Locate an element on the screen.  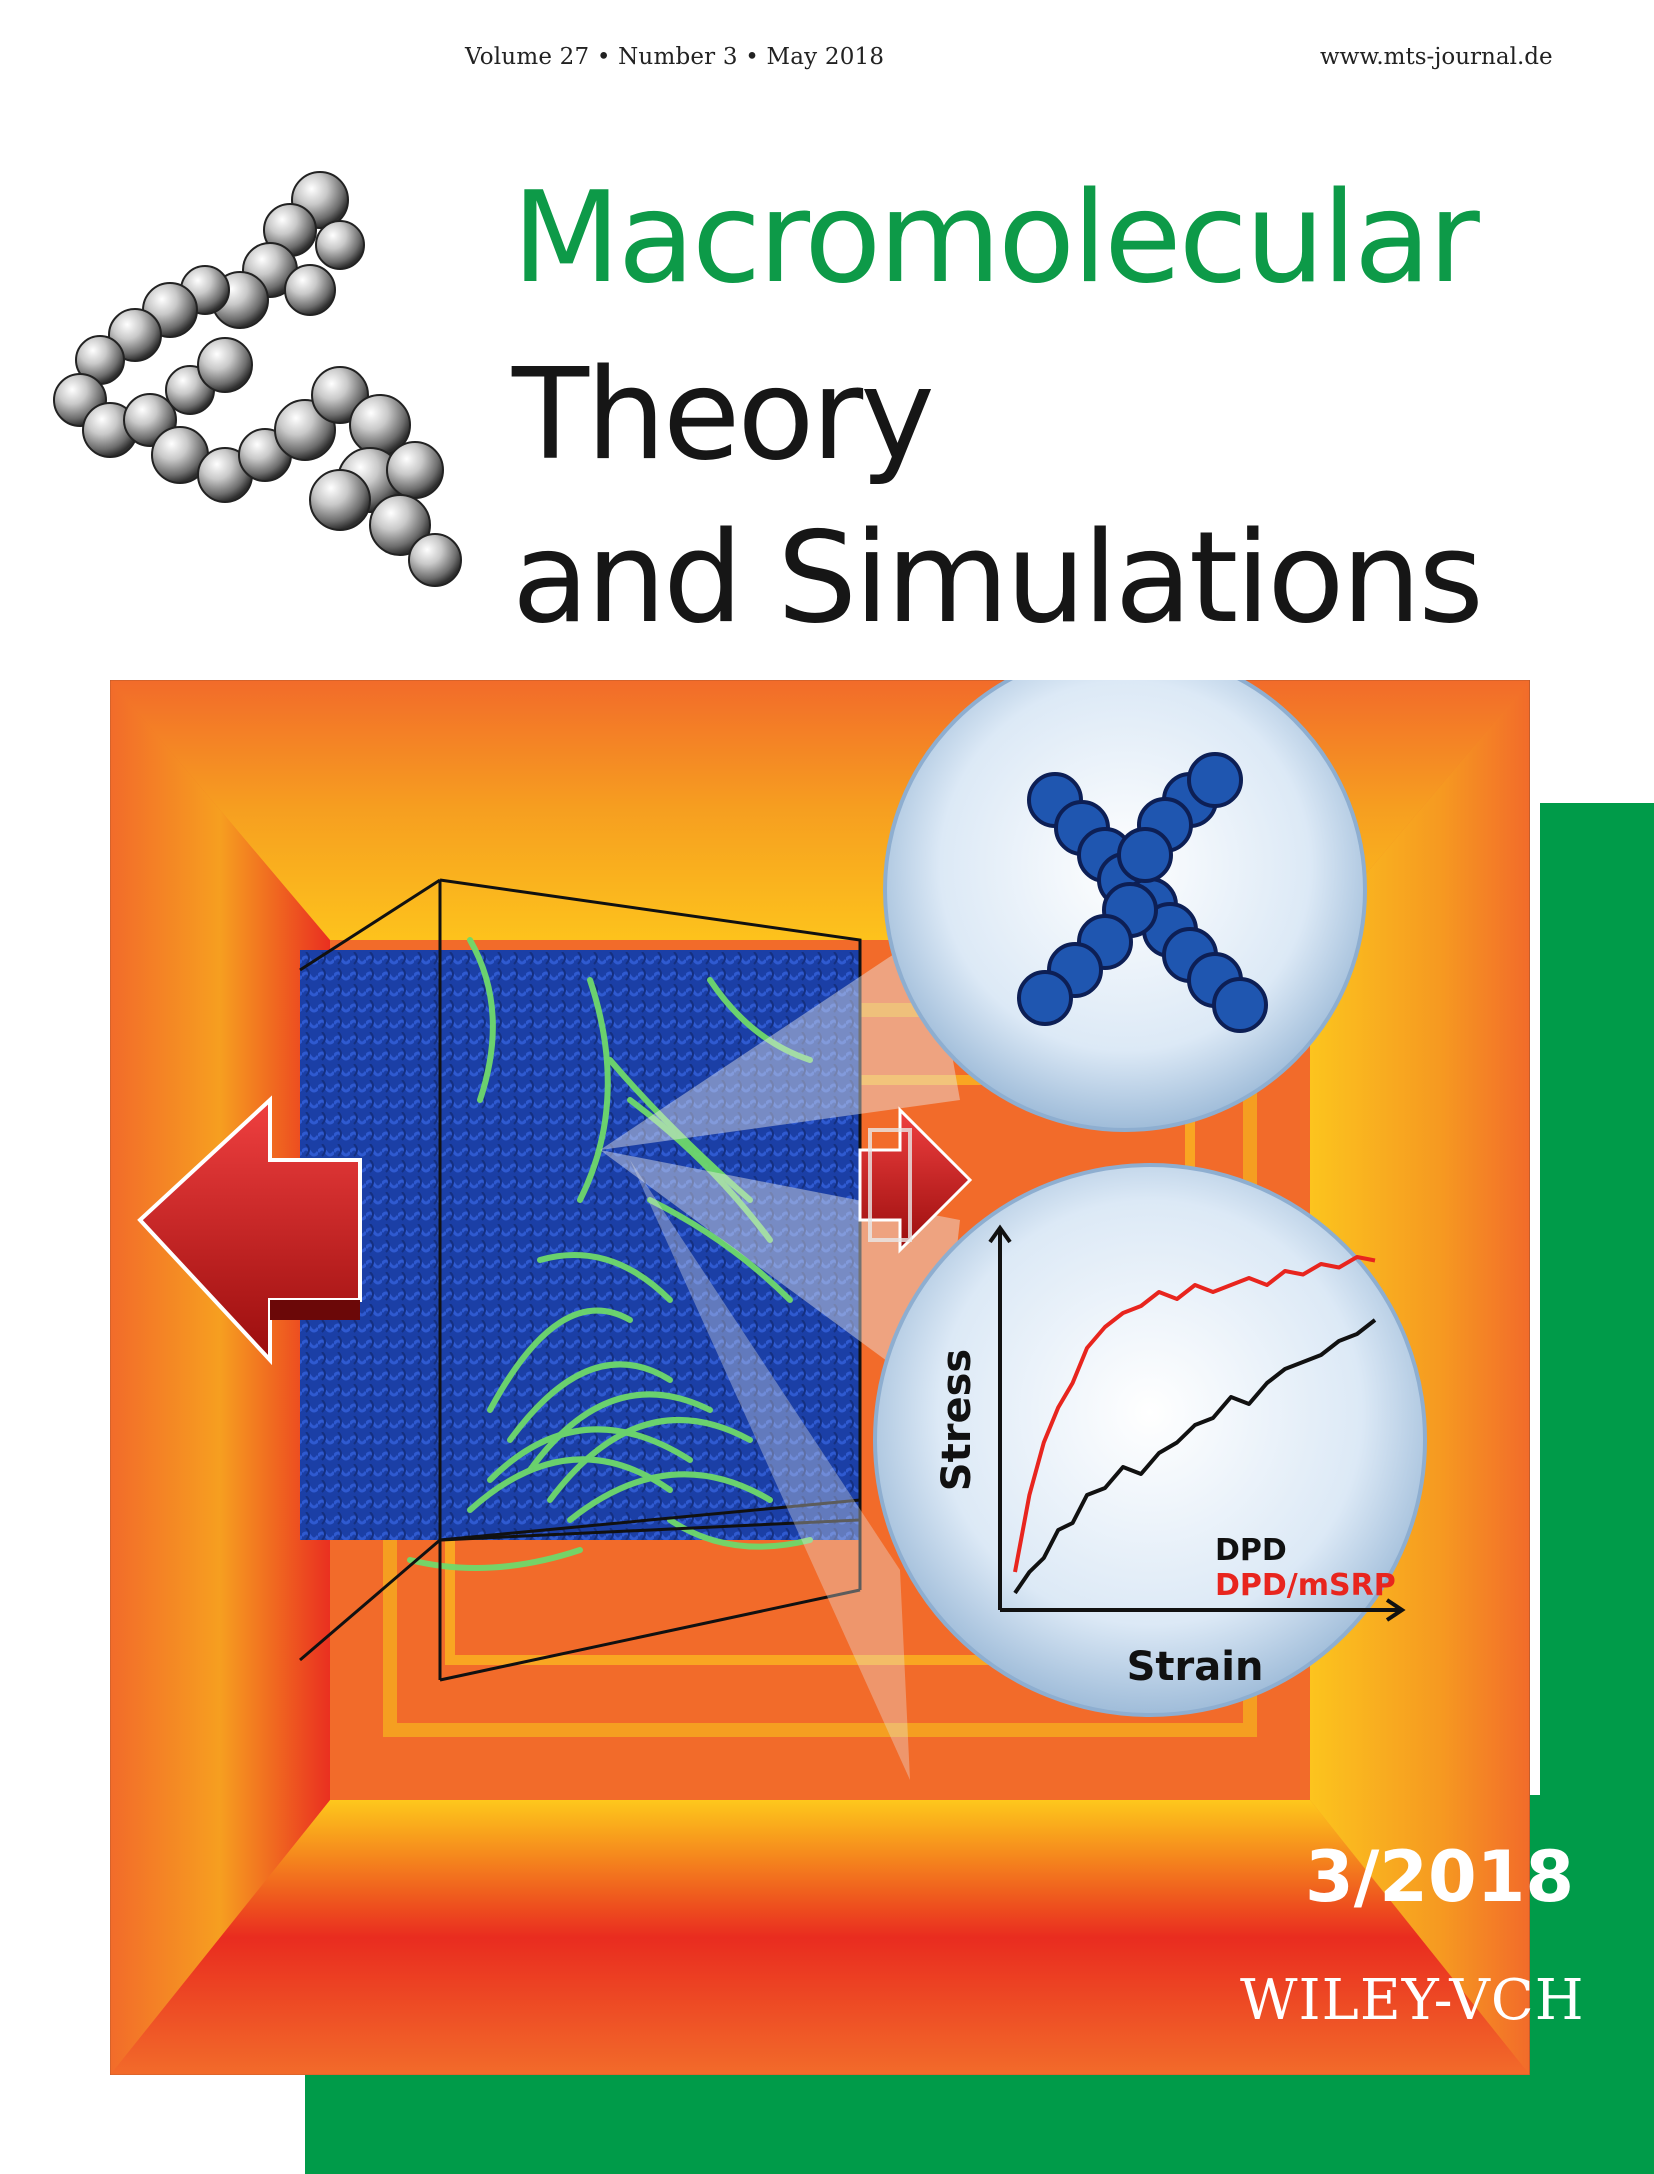
arrow-right-icon is located at coordinates (915, 1180).